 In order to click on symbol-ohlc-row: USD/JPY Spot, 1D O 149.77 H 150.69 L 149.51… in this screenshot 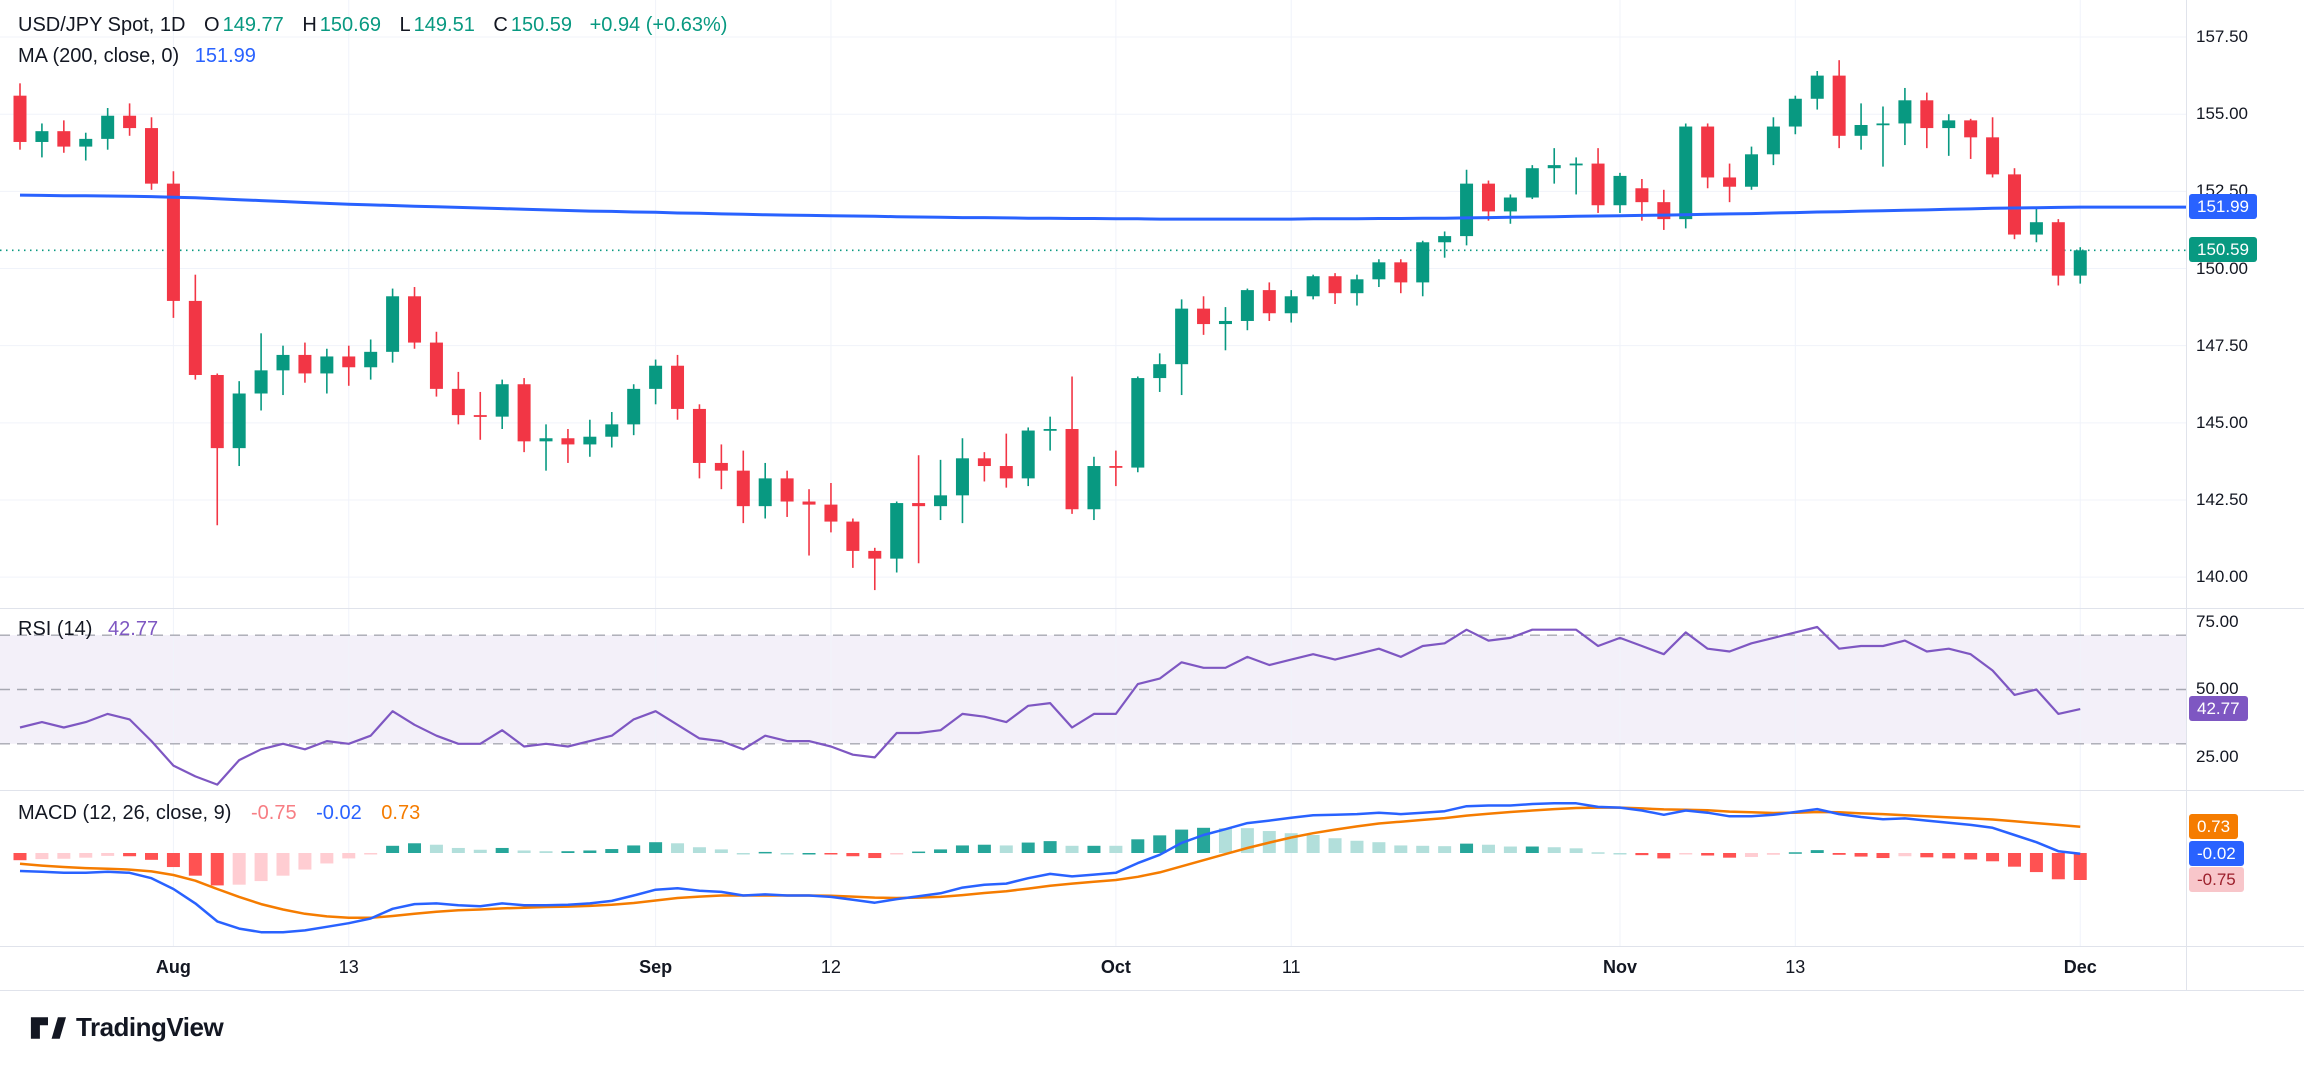, I will do `click(372, 25)`.